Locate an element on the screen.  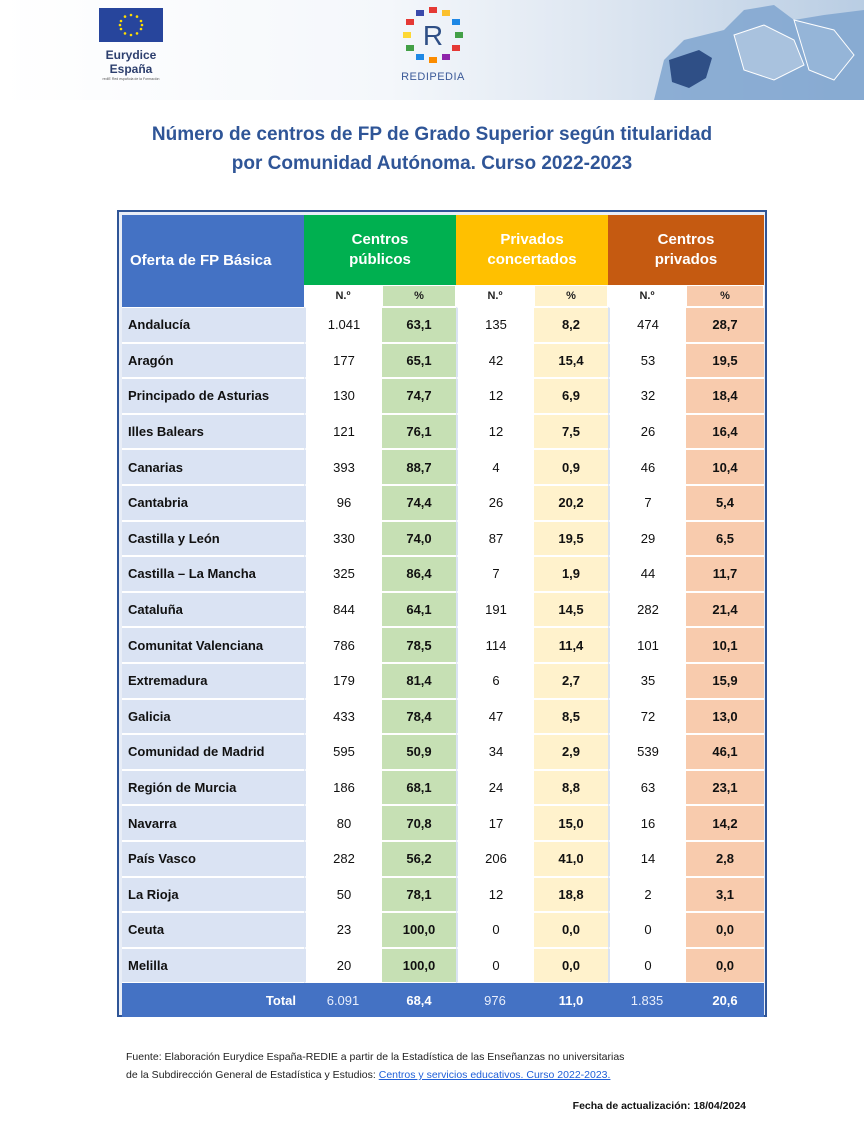
cell-con-n: 47 is located at coordinates (495, 716).